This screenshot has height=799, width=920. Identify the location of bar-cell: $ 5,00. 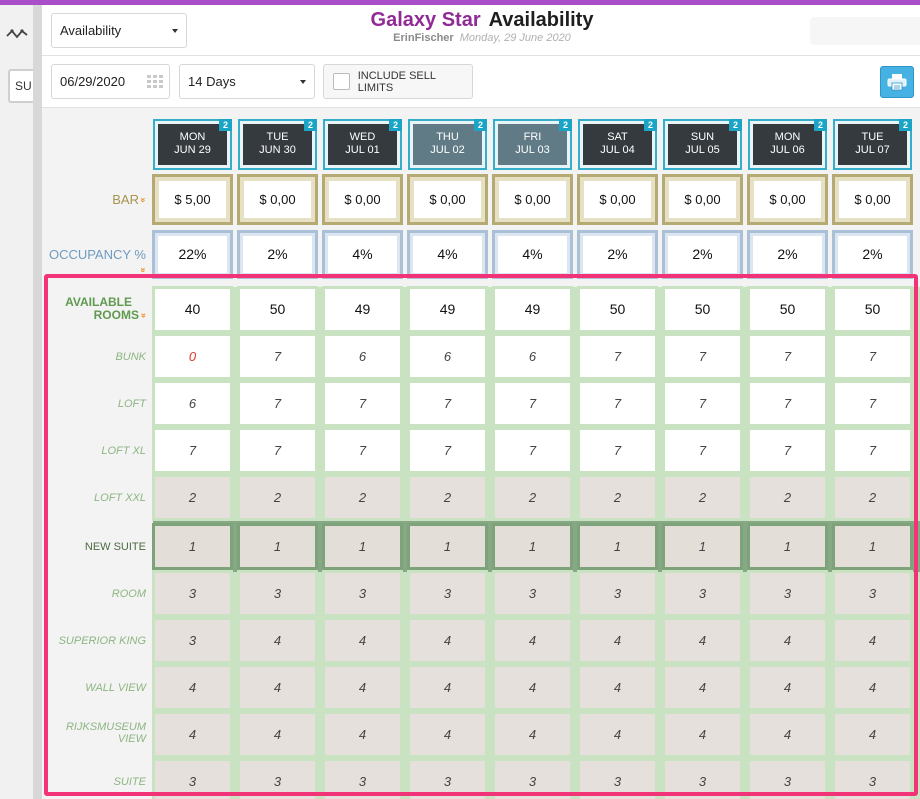
(192, 199).